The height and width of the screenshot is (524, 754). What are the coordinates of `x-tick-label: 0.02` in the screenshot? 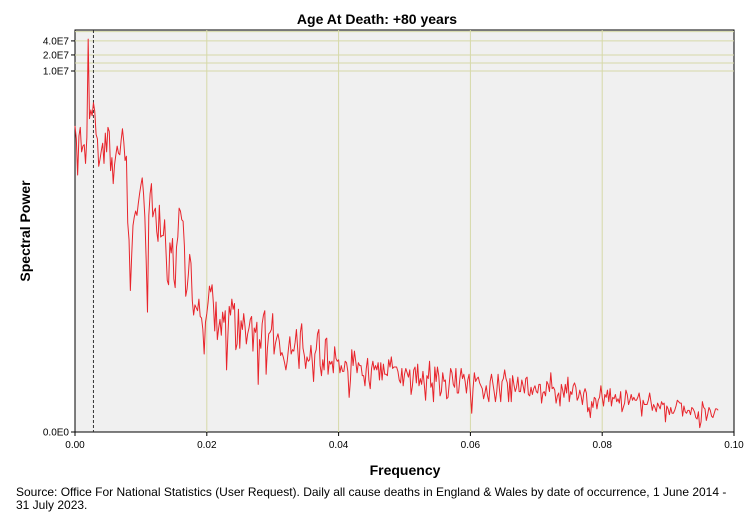 It's located at (207, 445).